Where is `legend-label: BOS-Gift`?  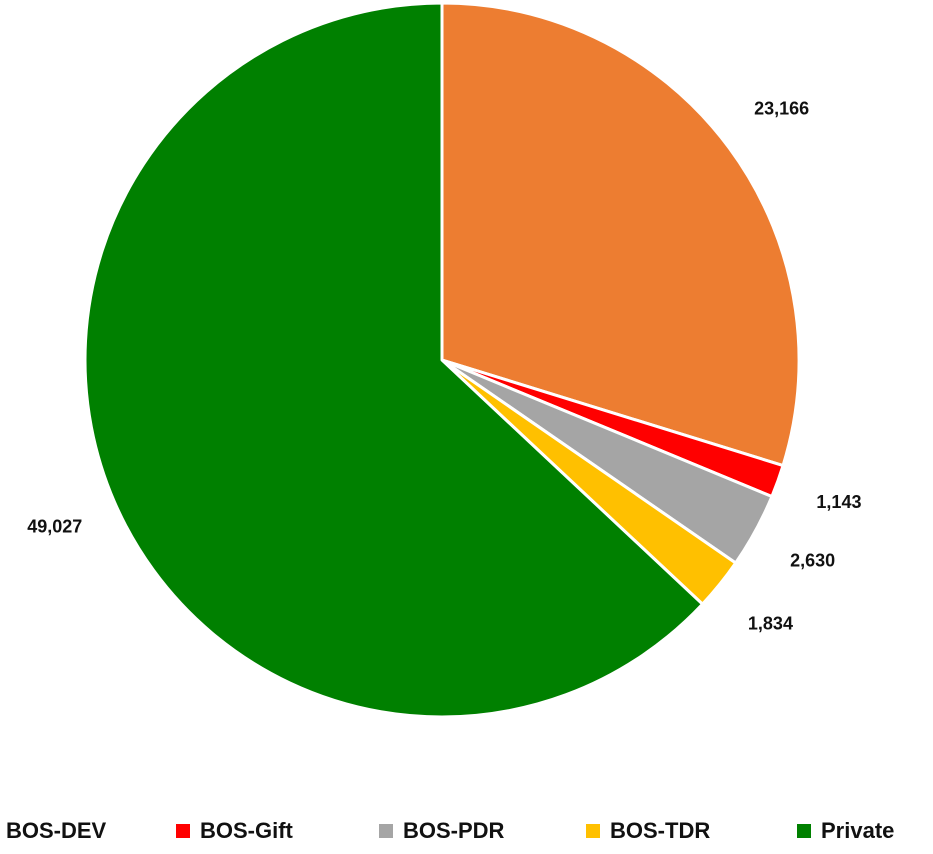 legend-label: BOS-Gift is located at coordinates (247, 830).